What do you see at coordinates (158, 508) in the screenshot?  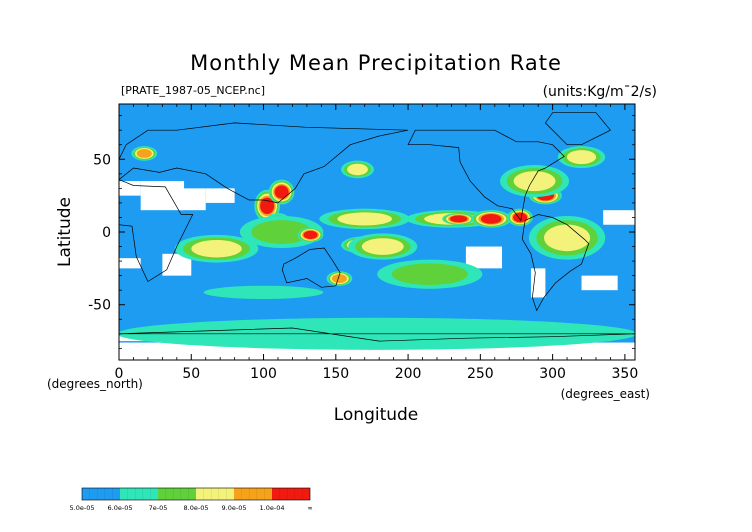 I see `colorbar-label: 7e-05` at bounding box center [158, 508].